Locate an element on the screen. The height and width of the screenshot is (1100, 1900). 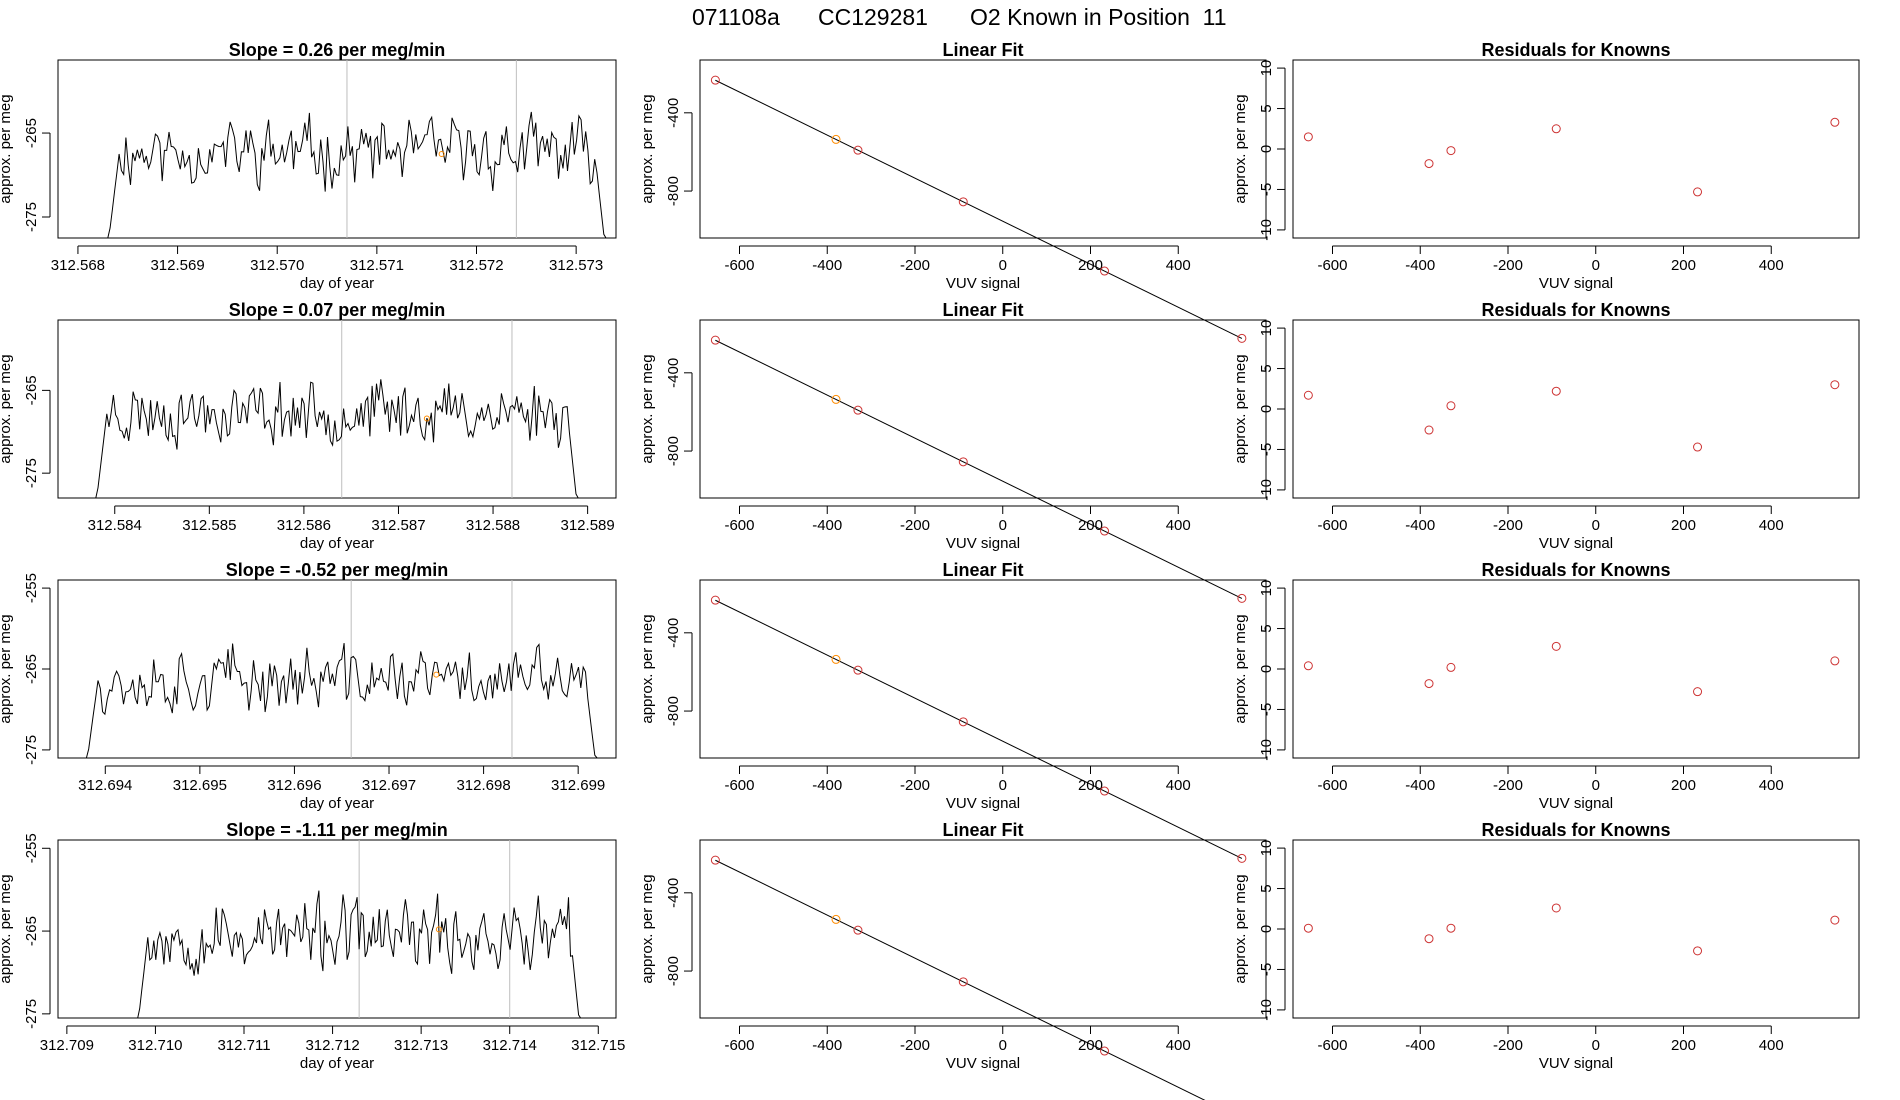
x-tick-label: 312.697 is located at coordinates (389, 785).